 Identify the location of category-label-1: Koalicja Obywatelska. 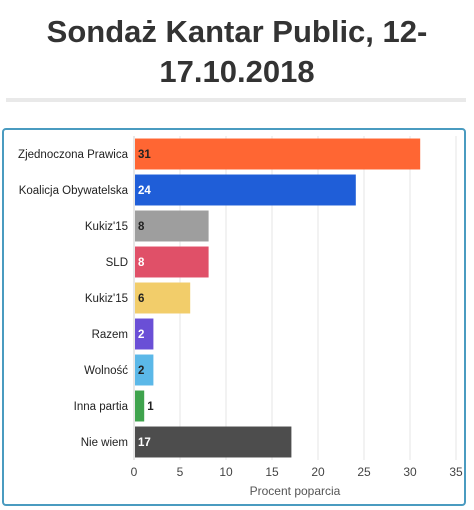
(74, 191).